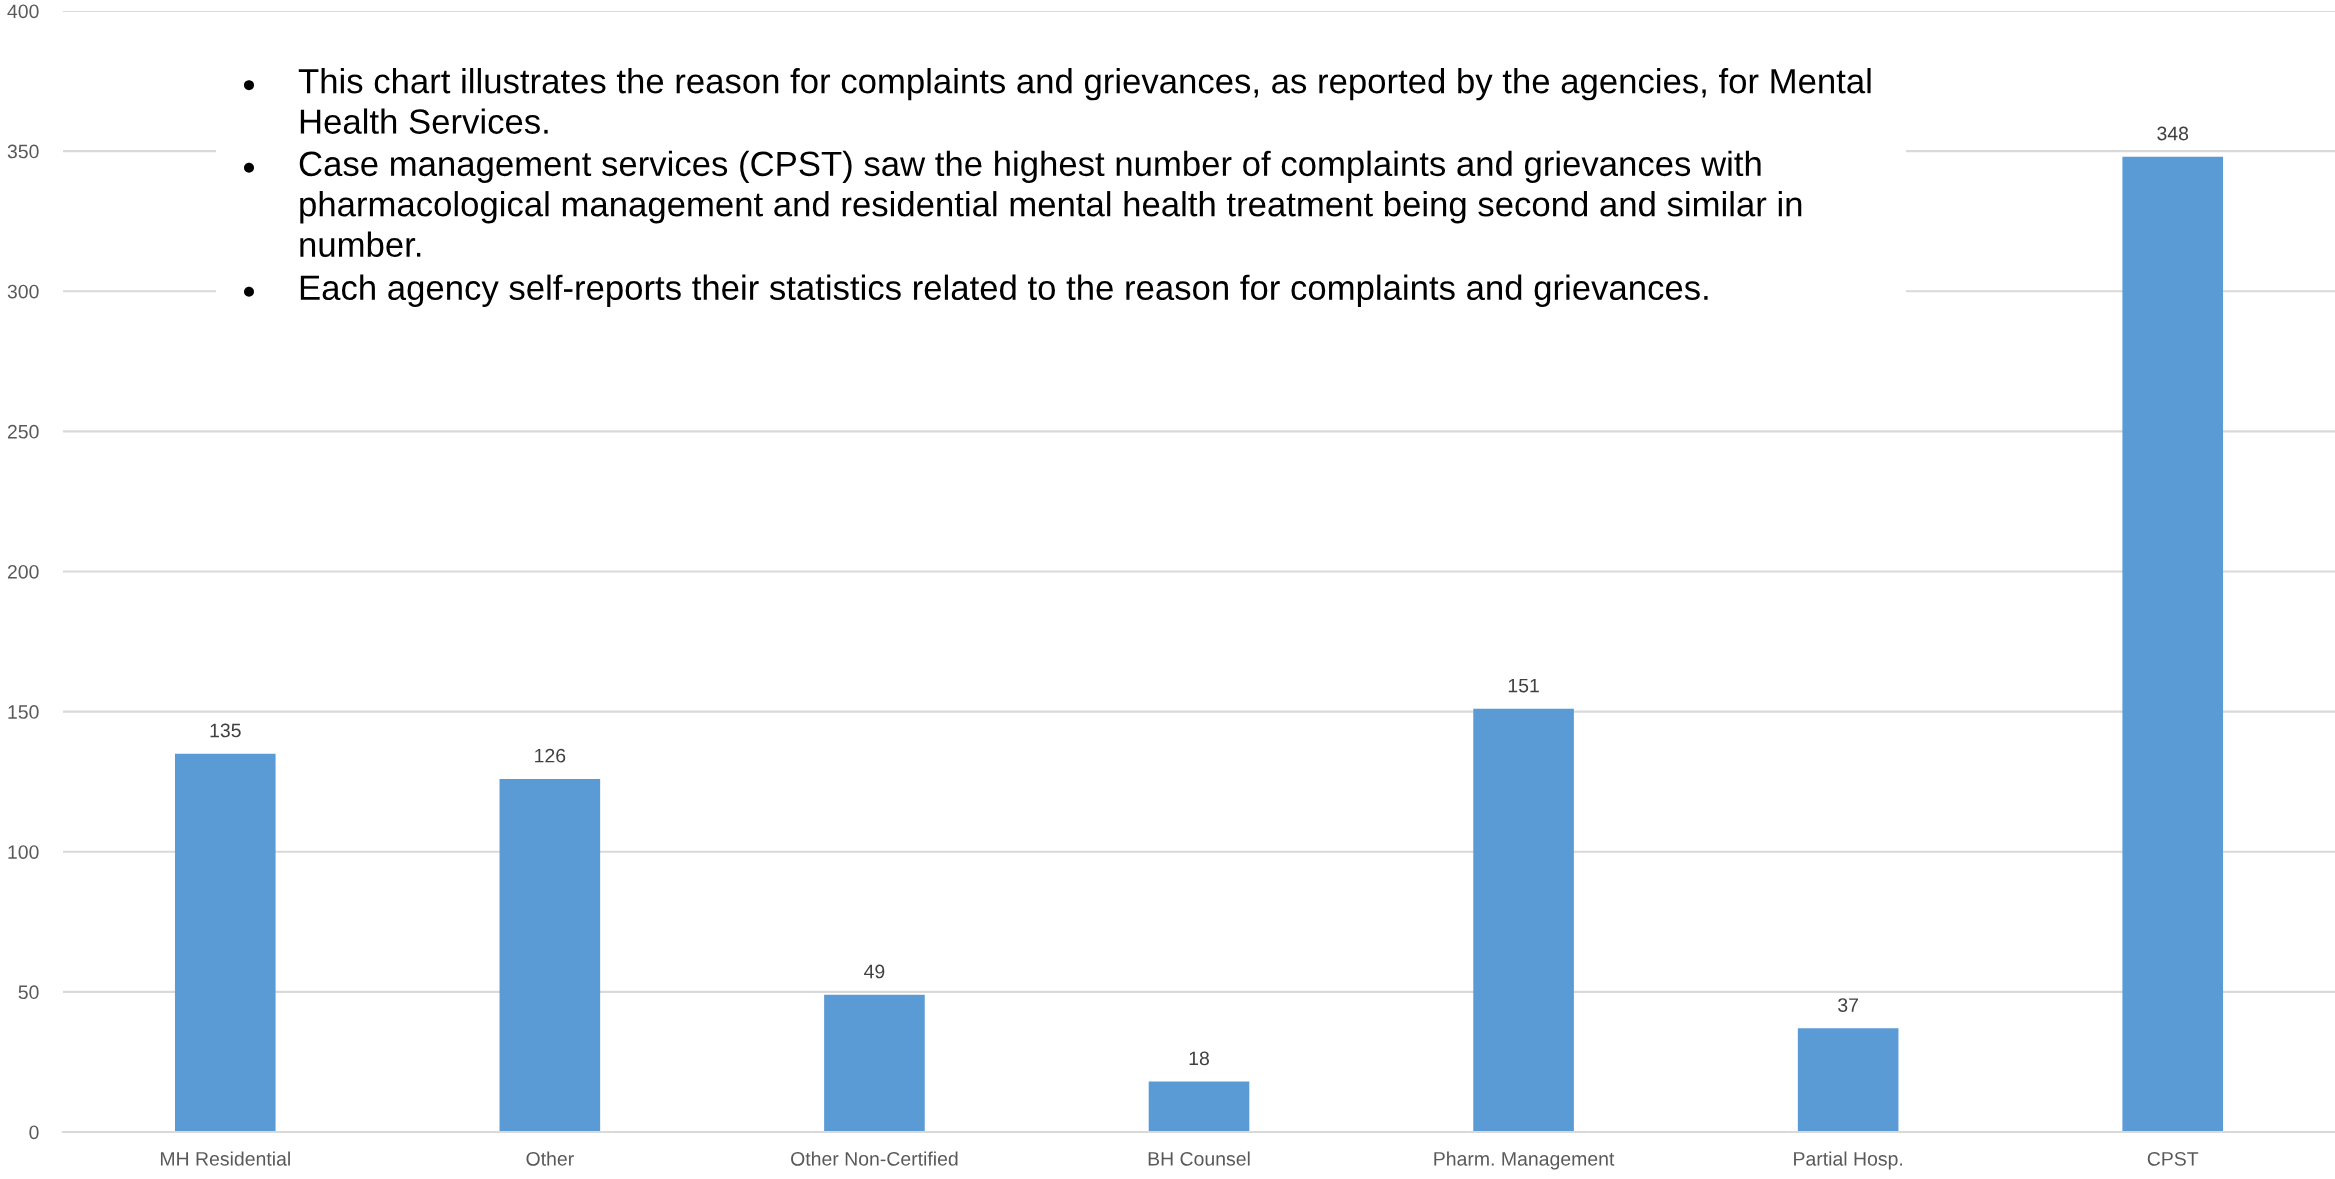 This screenshot has height=1179, width=2335. I want to click on data-label: 348, so click(2173, 133).